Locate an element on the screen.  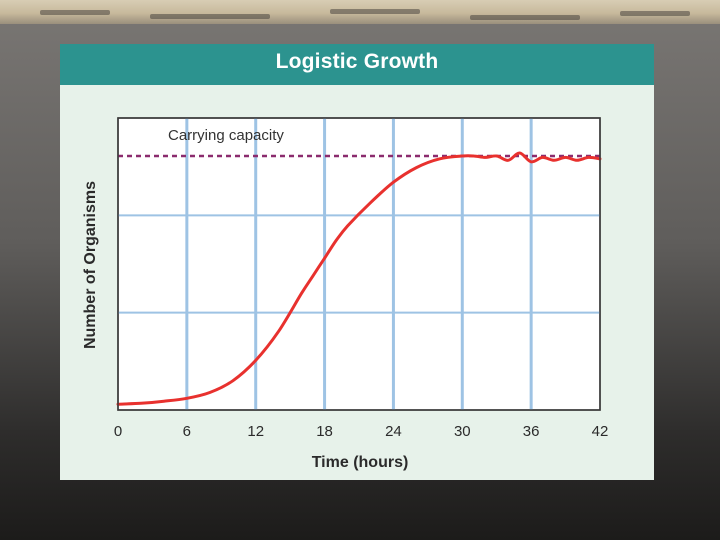
x-tick-label-24: 24 is located at coordinates (393, 431).